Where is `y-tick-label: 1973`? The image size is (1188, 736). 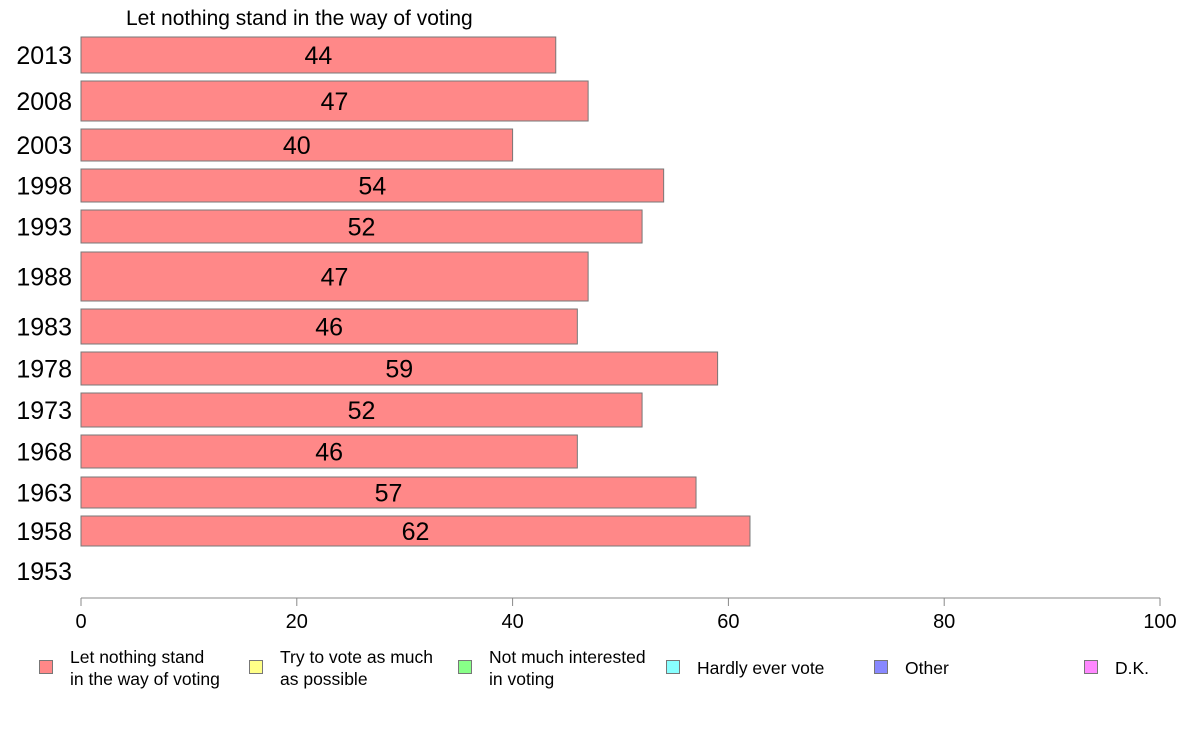
y-tick-label: 1973 is located at coordinates (44, 411).